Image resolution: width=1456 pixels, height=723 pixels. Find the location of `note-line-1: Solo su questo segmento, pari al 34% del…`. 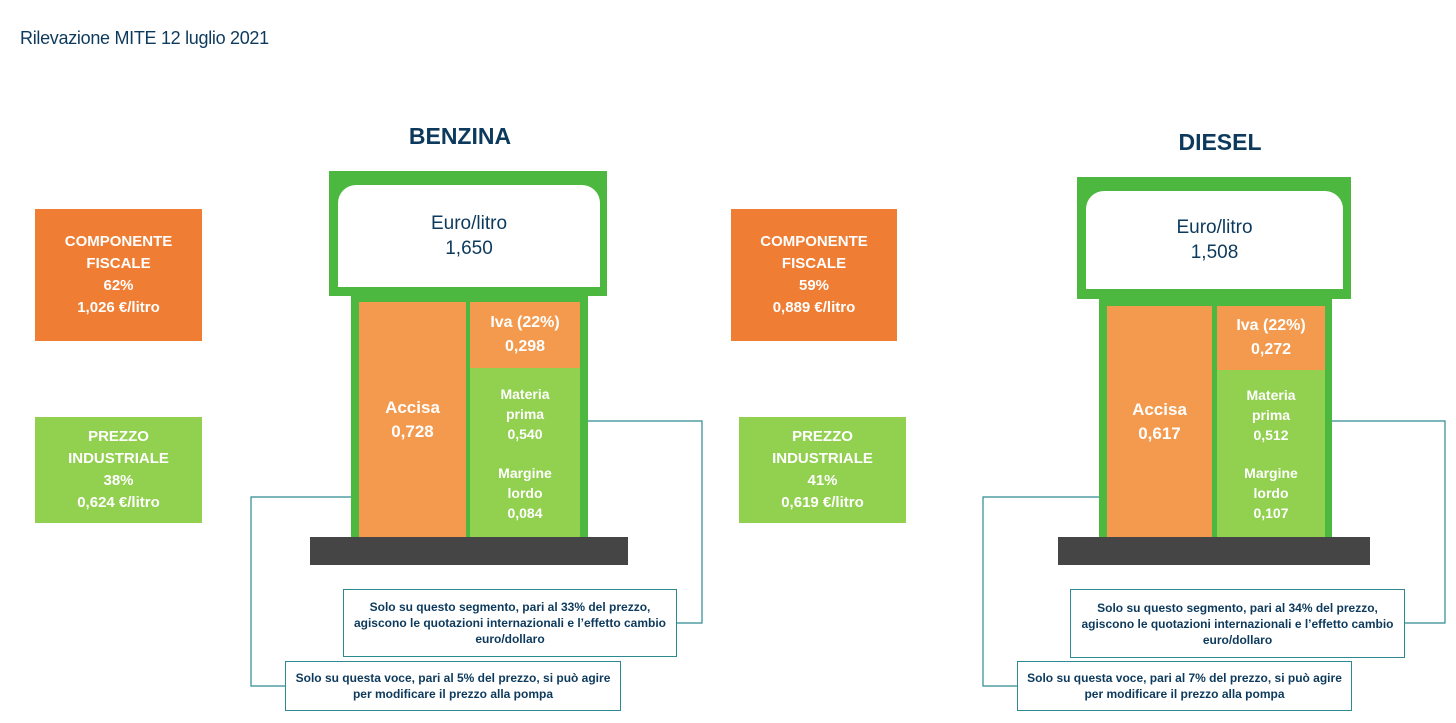

note-line-1: Solo su questo segmento, pari al 34% del… is located at coordinates (1237, 607).